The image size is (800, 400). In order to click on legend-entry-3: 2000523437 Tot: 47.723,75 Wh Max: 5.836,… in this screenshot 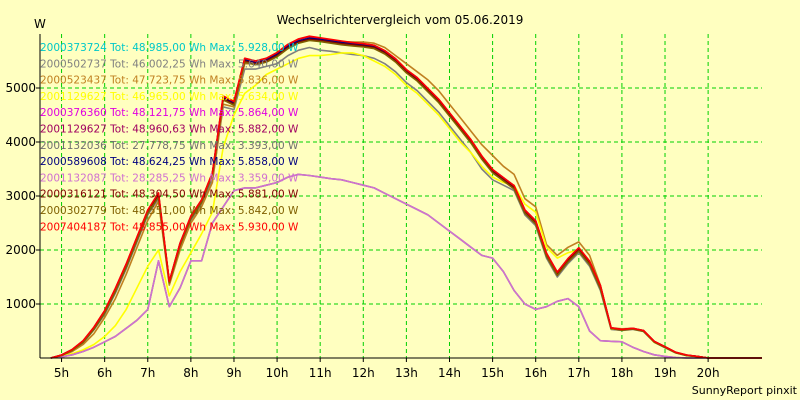, I will do `click(169, 81)`.